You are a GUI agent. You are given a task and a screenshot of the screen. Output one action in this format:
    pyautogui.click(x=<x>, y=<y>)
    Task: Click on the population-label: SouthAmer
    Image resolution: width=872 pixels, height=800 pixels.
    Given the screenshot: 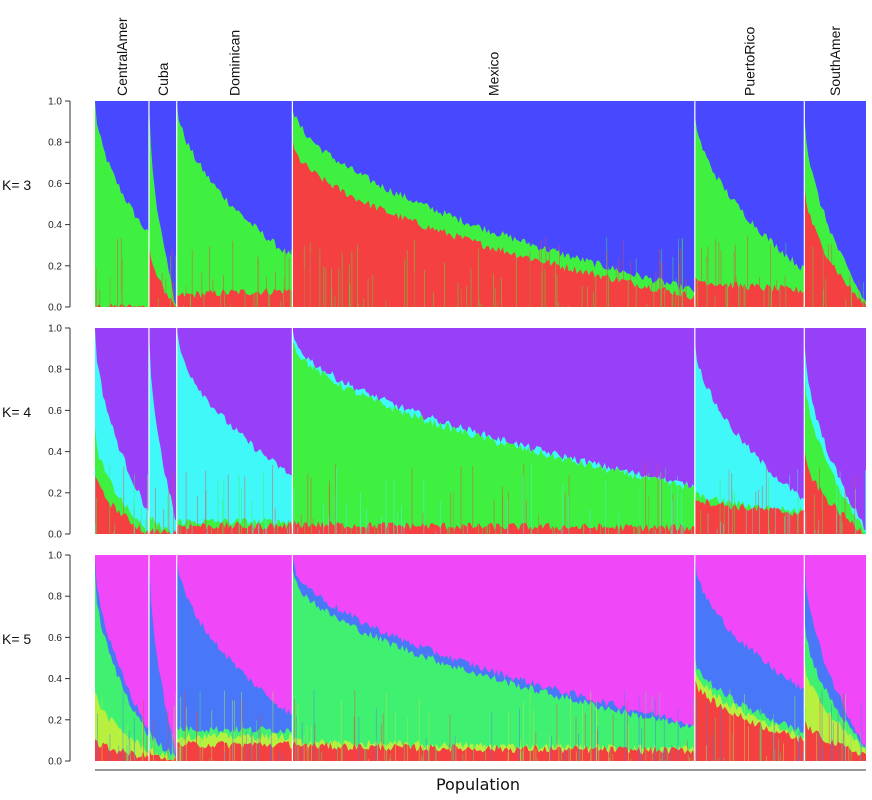 What is the action you would take?
    pyautogui.click(x=835, y=61)
    